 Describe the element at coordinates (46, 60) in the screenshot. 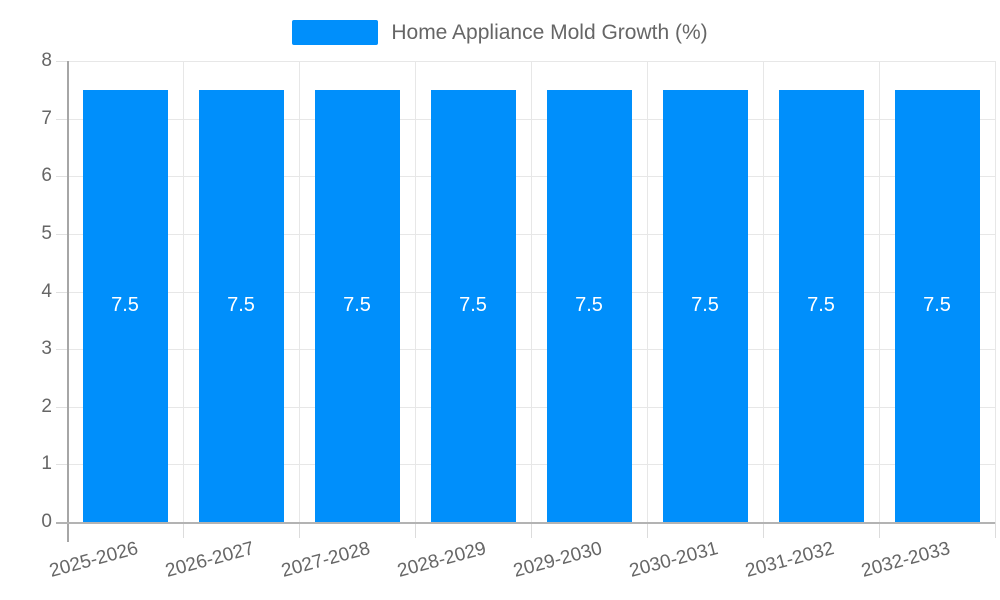

I see `y-axis-tick-label: 8` at that location.